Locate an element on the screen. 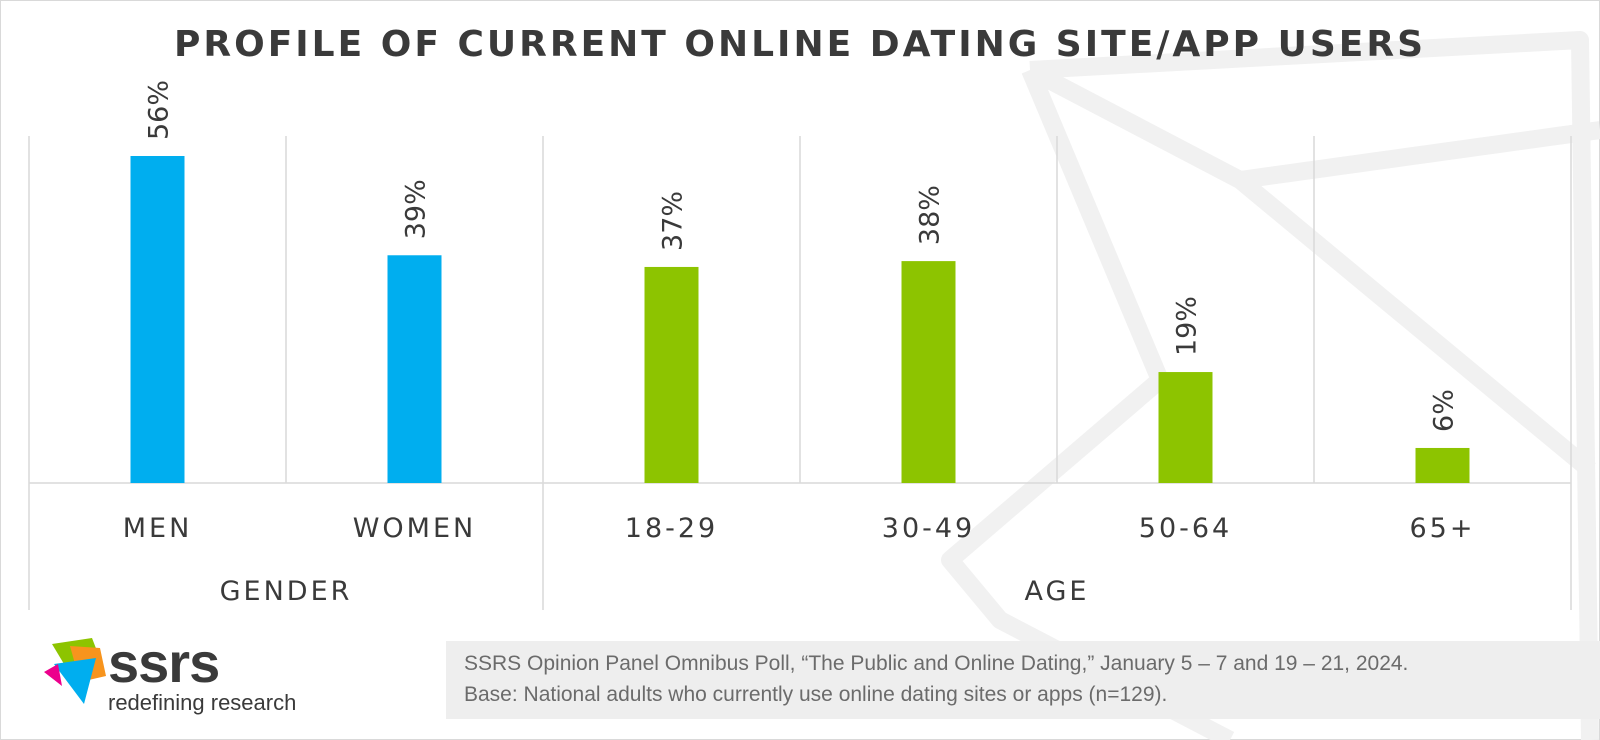 This screenshot has height=740, width=1600. group-label-gender: GENDER is located at coordinates (286, 591).